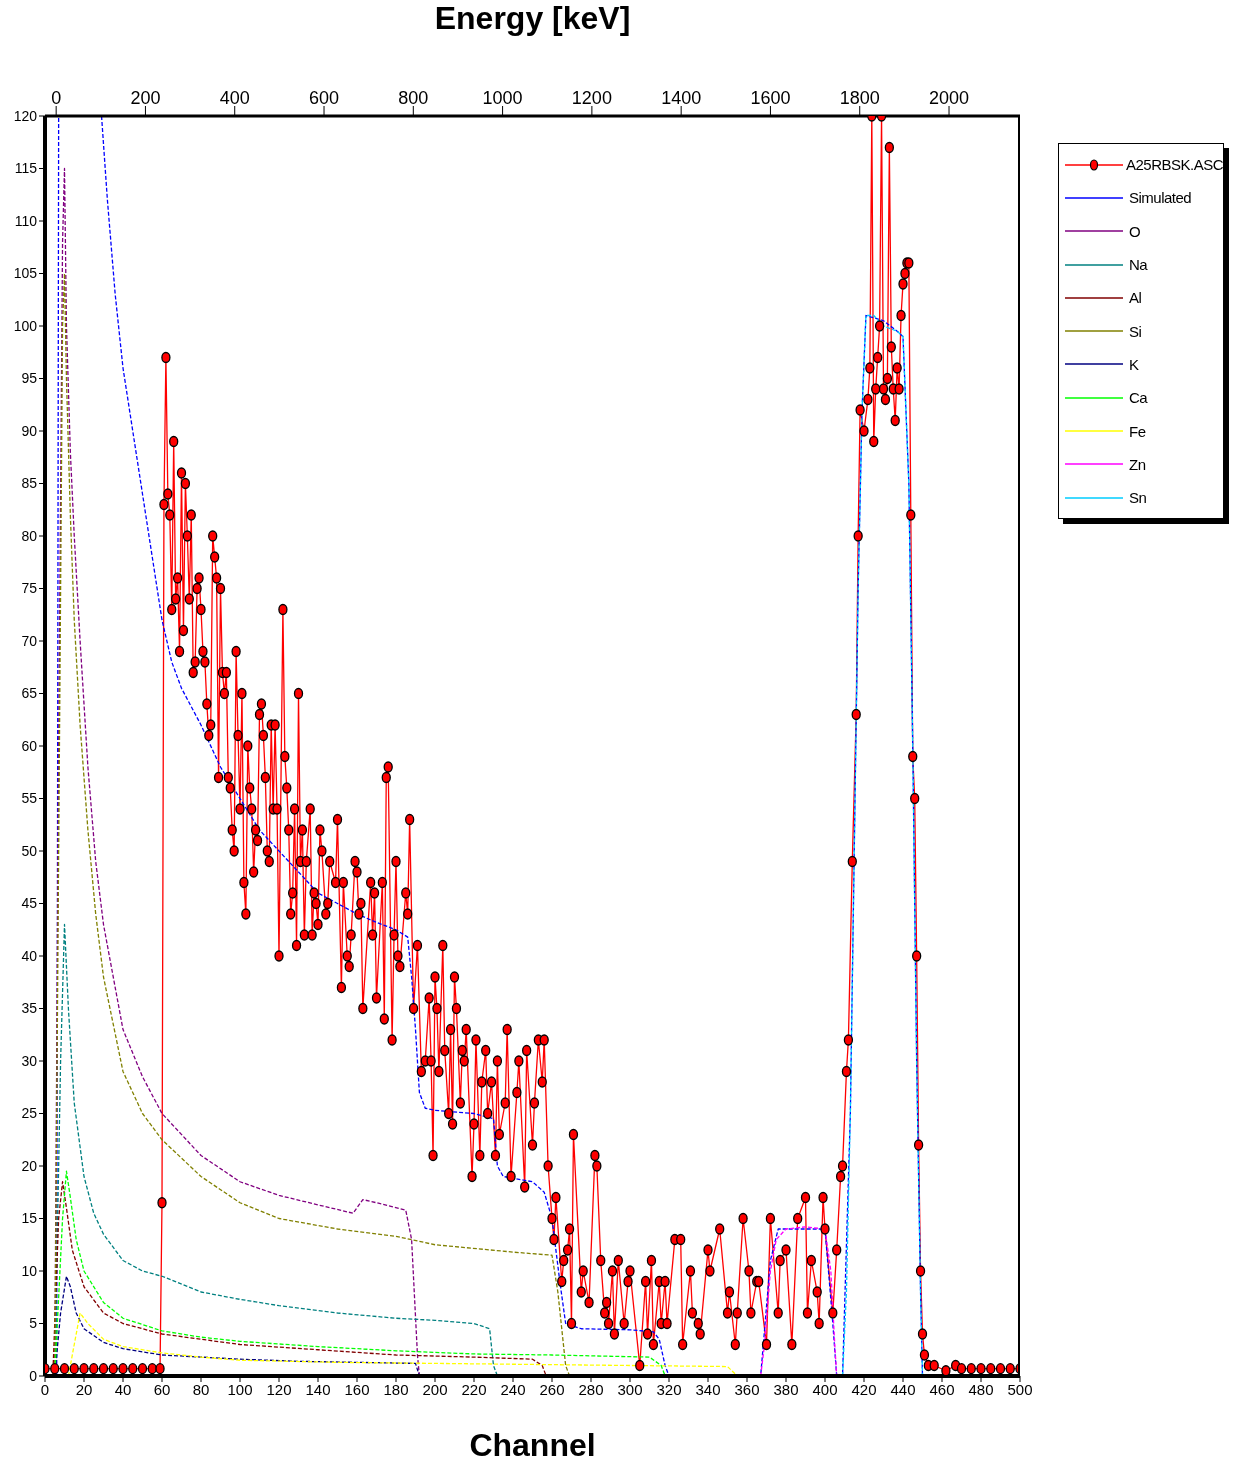  Describe the element at coordinates (324, 98) in the screenshot. I see `x2-tick-label: 600` at that location.